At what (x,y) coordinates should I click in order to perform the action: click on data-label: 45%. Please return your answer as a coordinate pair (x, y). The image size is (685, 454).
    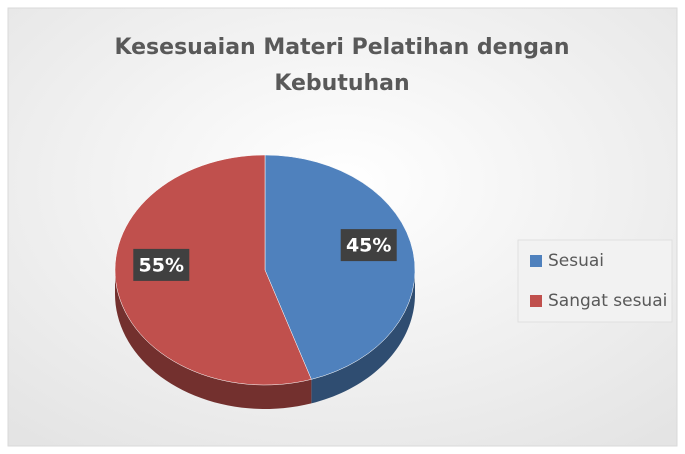
    Looking at the image, I should click on (368, 246).